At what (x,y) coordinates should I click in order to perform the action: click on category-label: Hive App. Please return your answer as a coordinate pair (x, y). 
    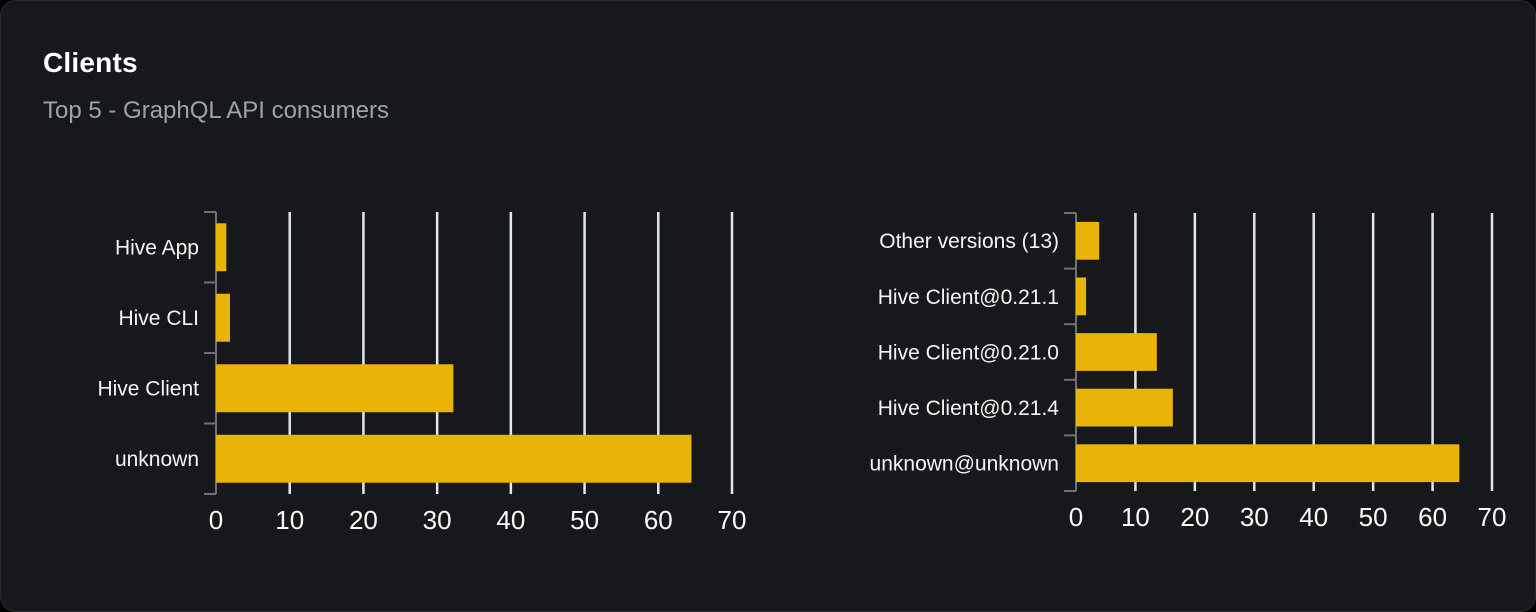
    Looking at the image, I should click on (157, 248).